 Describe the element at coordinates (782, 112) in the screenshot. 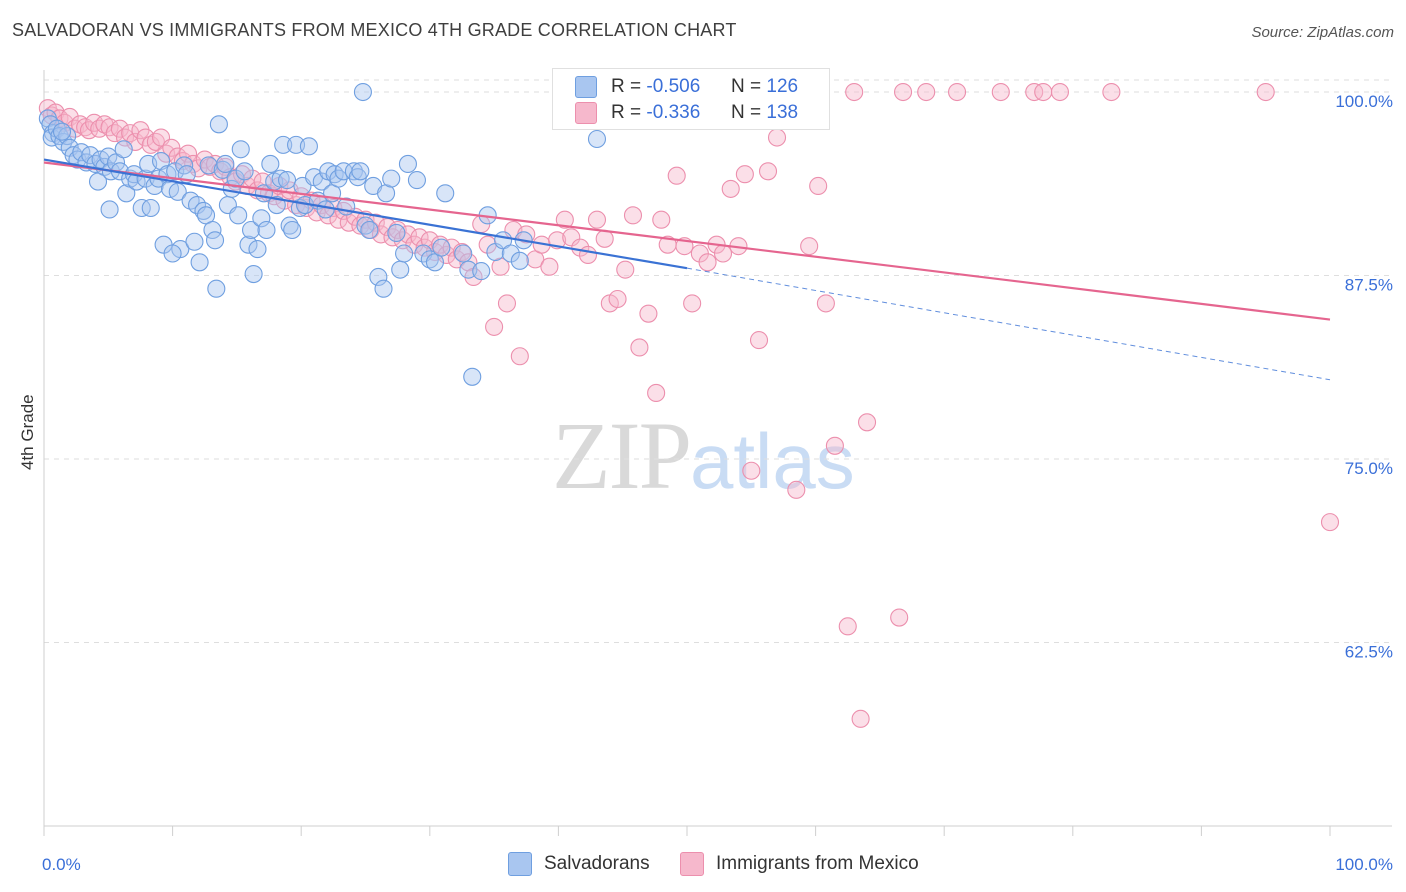

I see `n-value: 138` at that location.